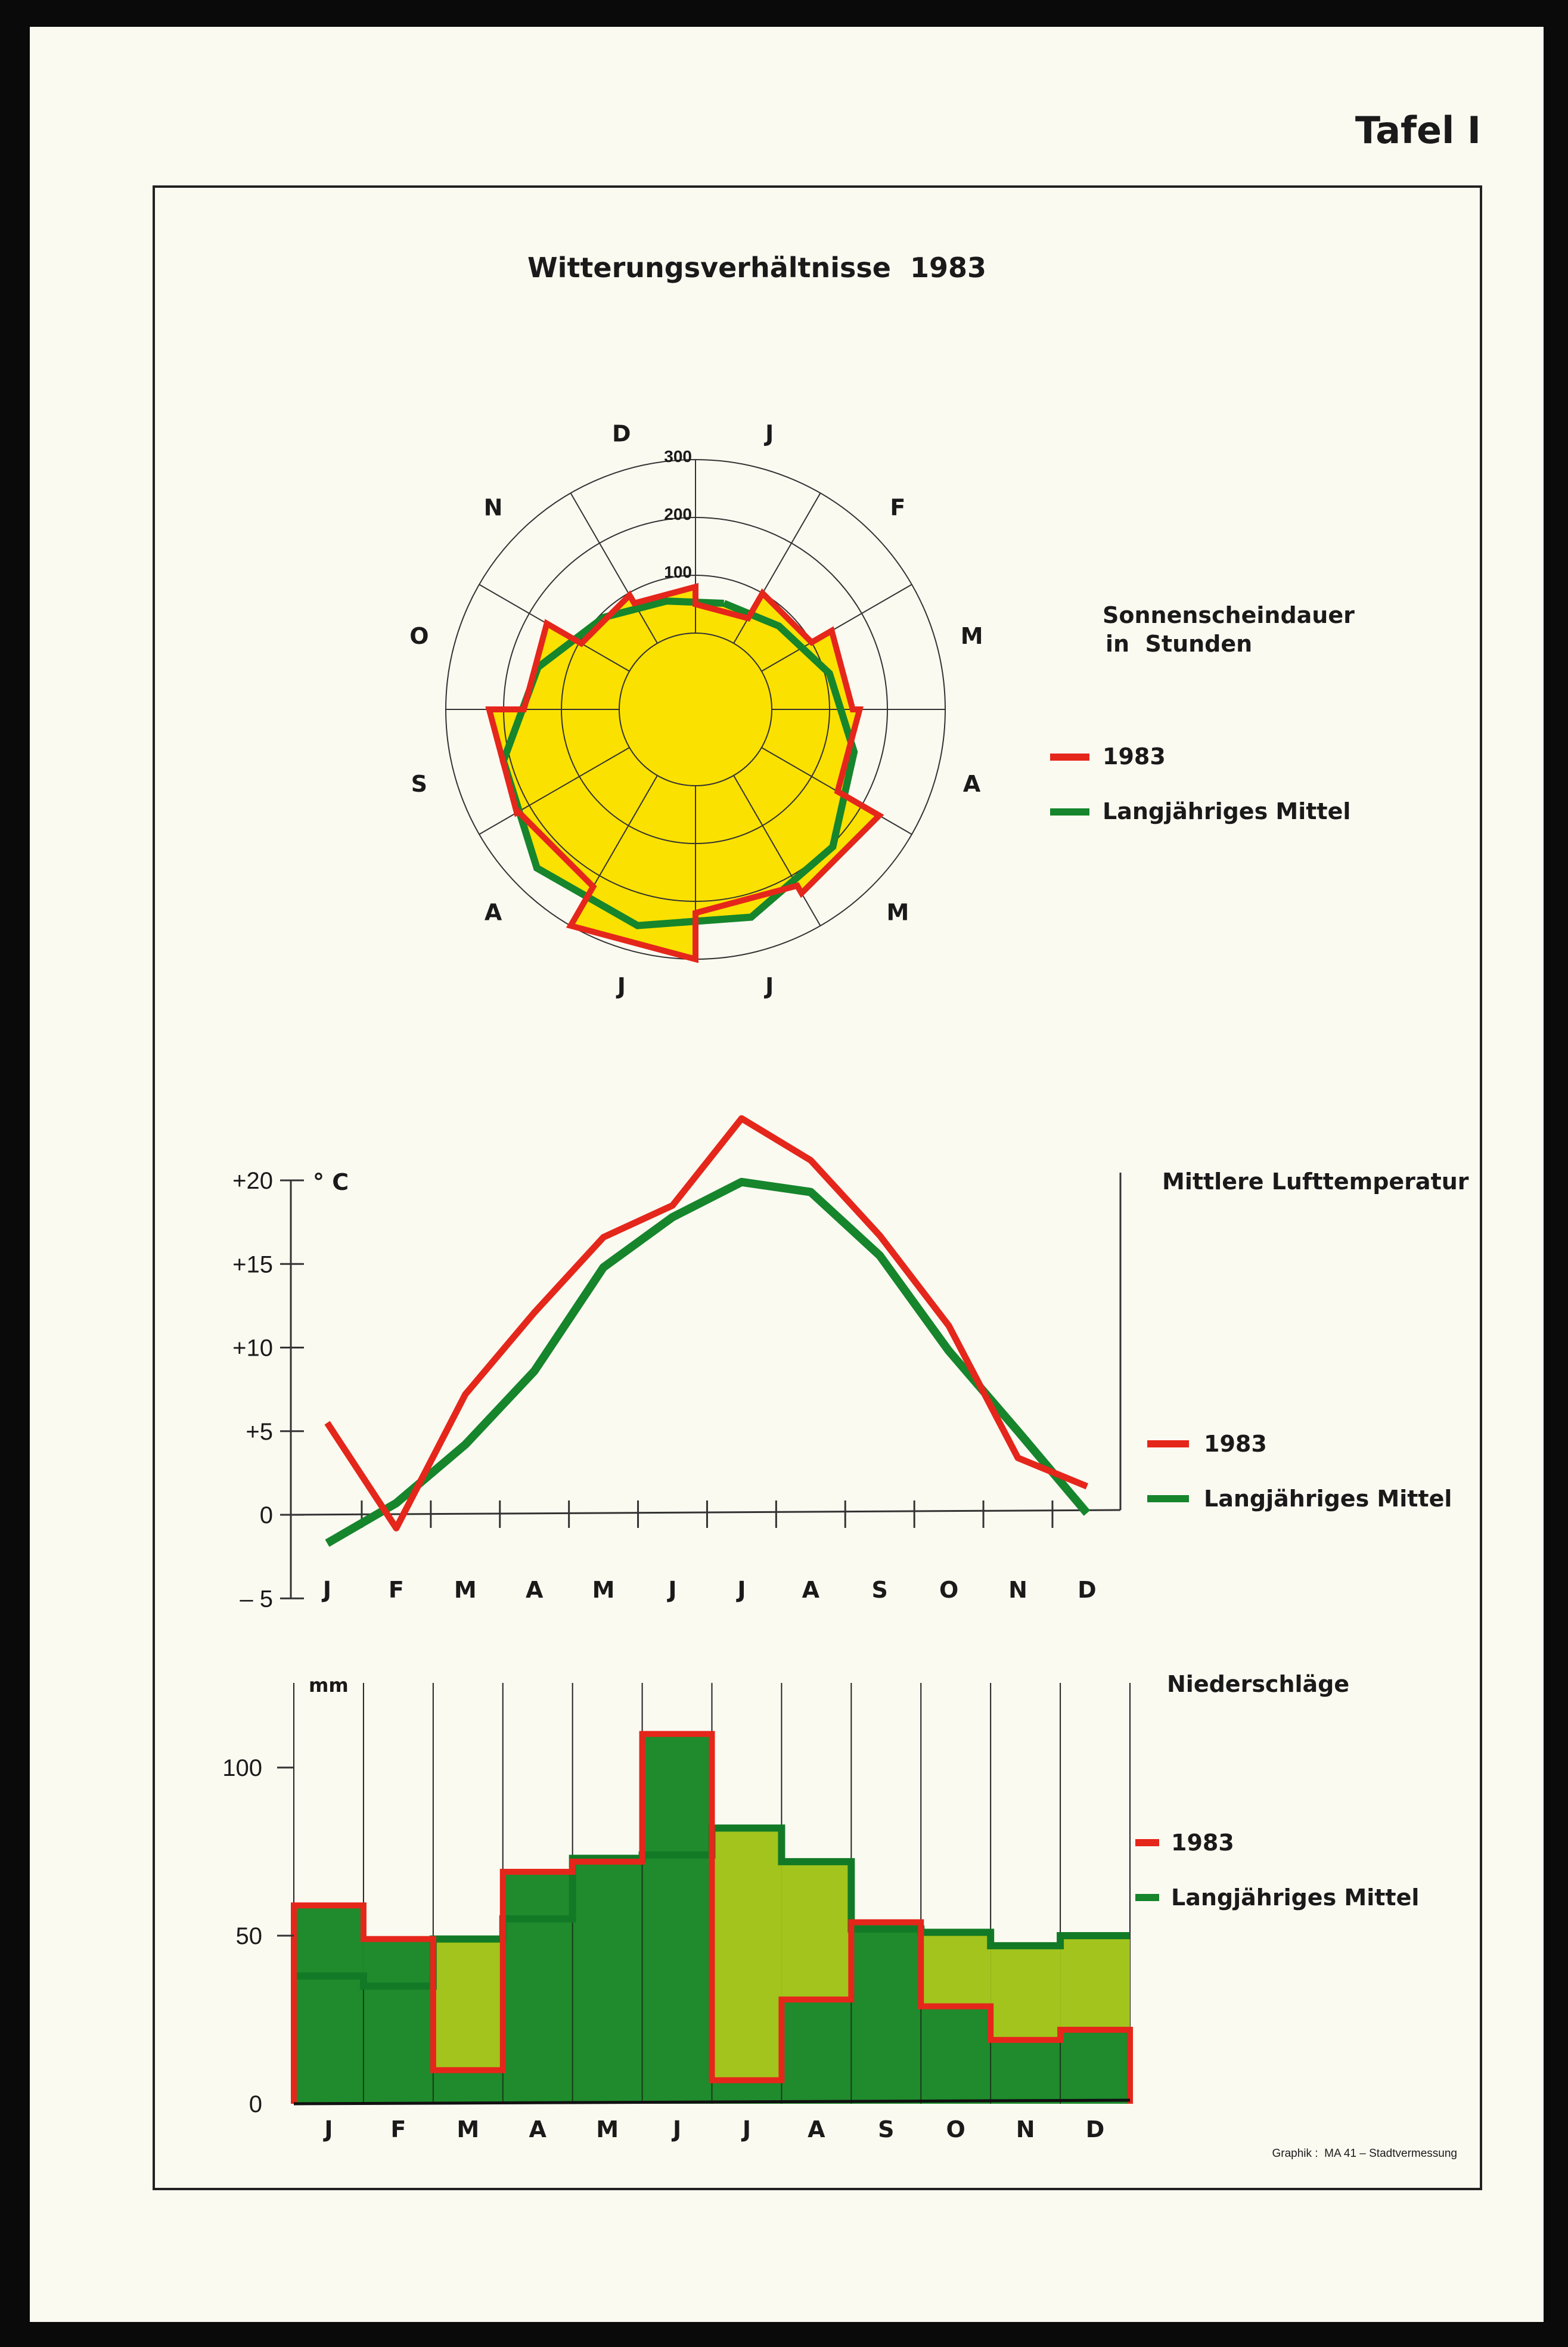 This screenshot has height=2347, width=1568. What do you see at coordinates (678, 572) in the screenshot?
I see `radial-tick-label: 100` at bounding box center [678, 572].